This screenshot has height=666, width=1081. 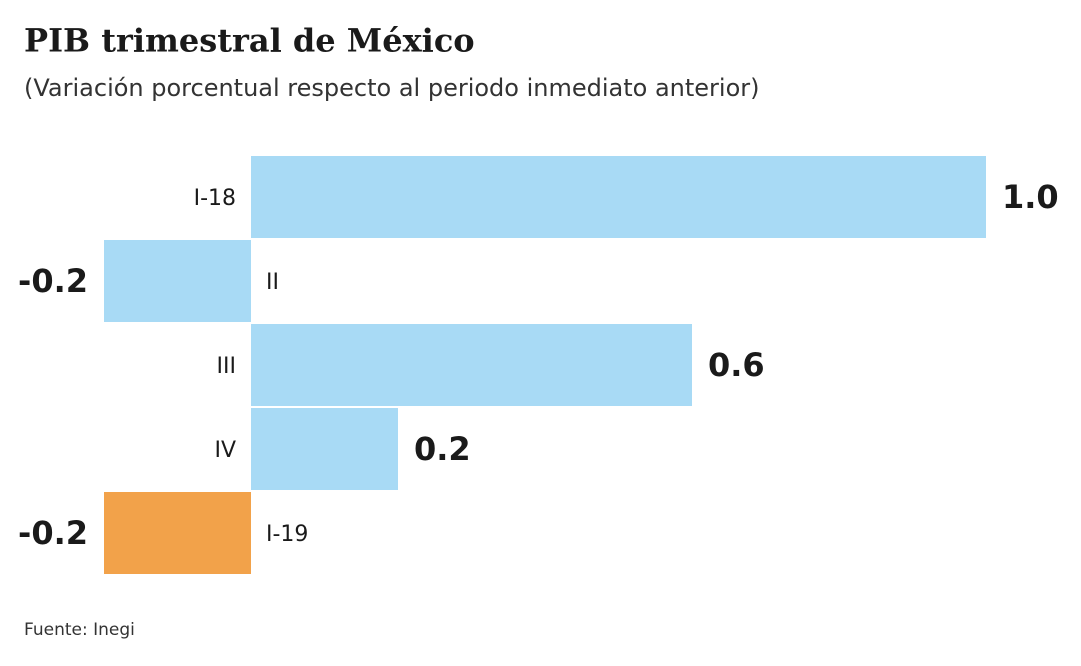 I want to click on category-label: I-19, so click(x=287, y=534).